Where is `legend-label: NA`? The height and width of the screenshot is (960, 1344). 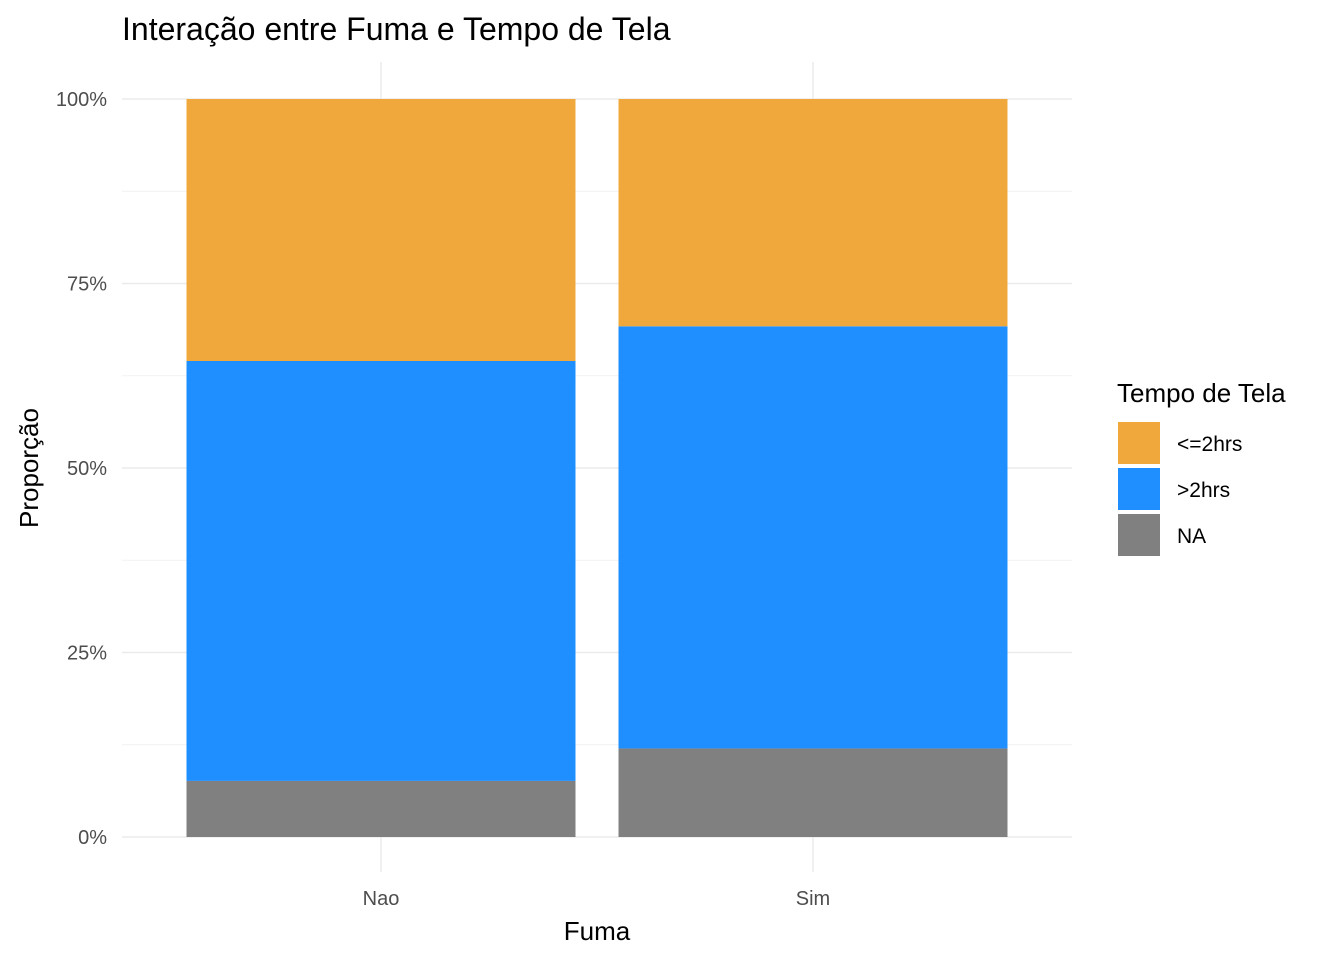
legend-label: NA is located at coordinates (1191, 536).